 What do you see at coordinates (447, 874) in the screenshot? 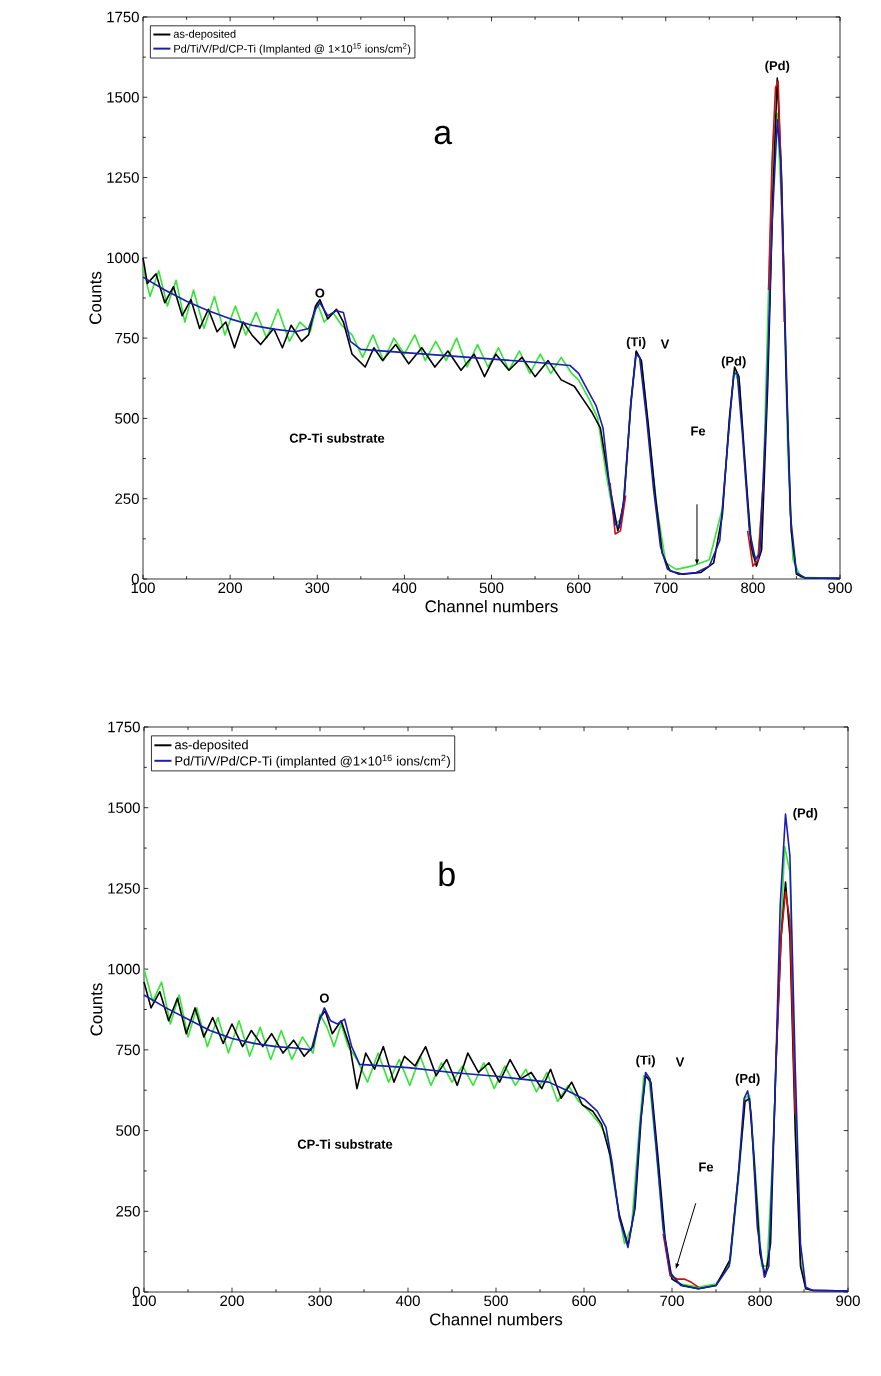
I see `text: b` at bounding box center [447, 874].